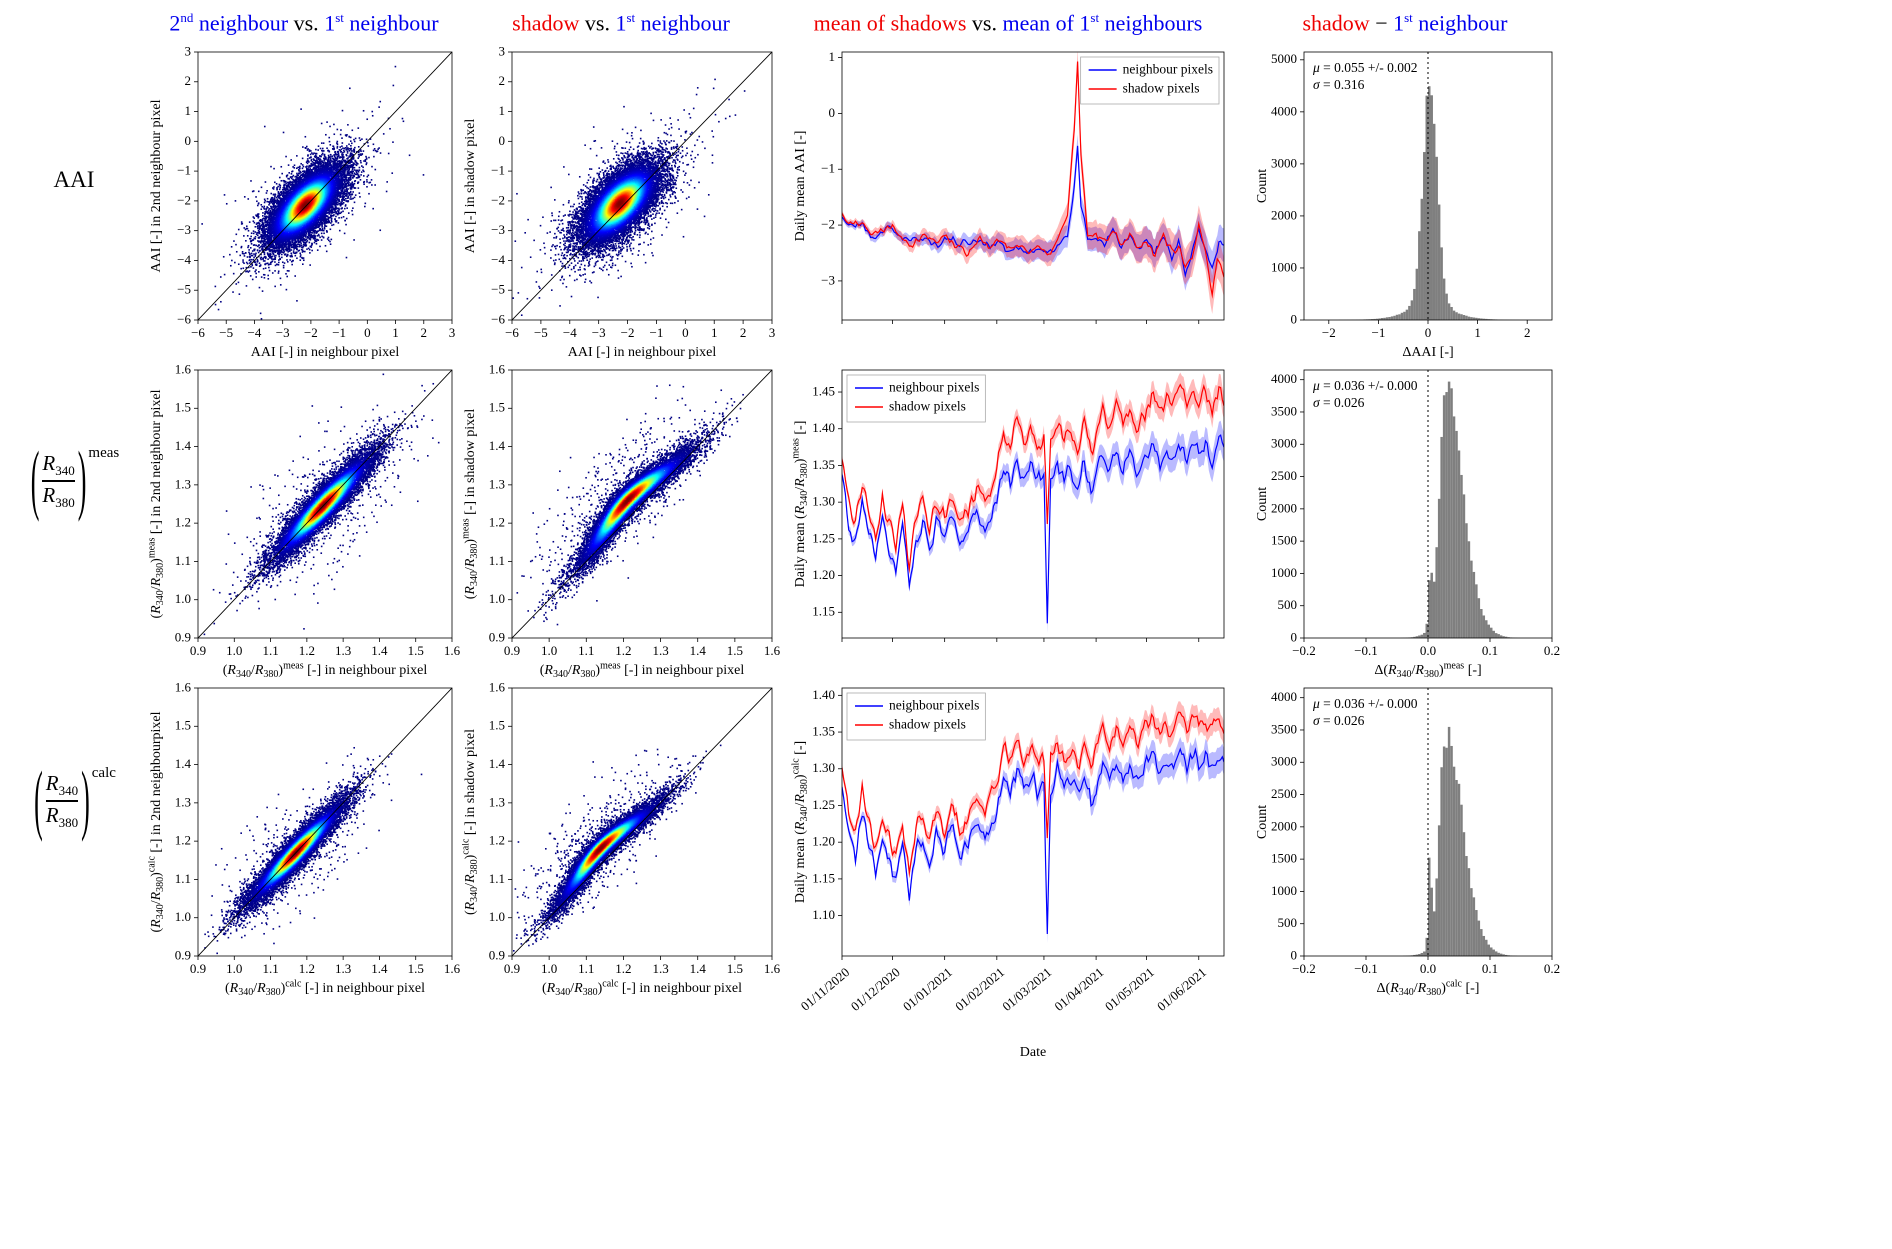  What do you see at coordinates (621, 523) in the screenshot?
I see `panel-meas-scatter-shadow-vs-1st` at bounding box center [621, 523].